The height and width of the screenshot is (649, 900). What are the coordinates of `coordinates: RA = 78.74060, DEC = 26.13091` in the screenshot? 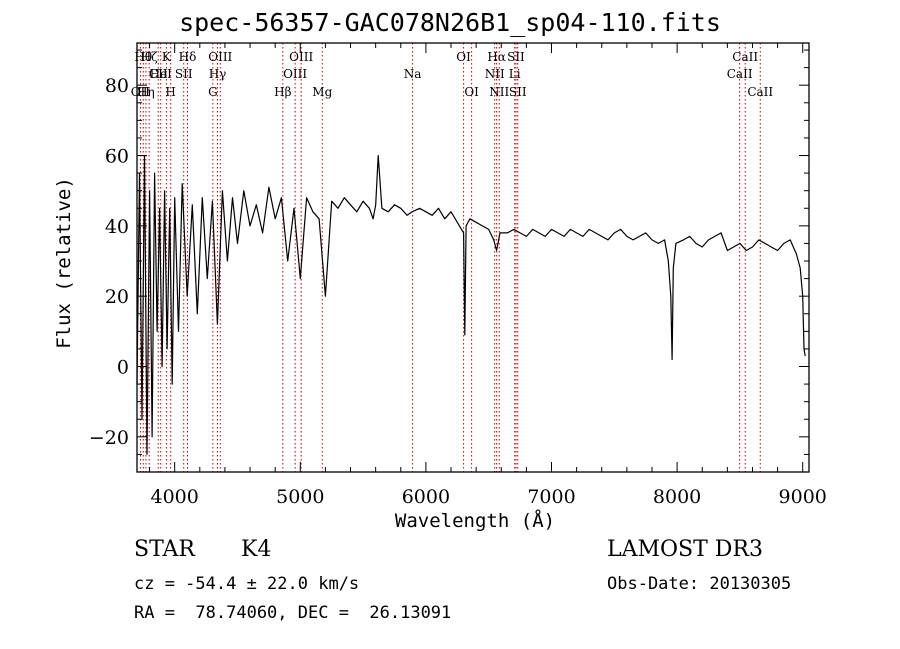 It's located at (293, 613).